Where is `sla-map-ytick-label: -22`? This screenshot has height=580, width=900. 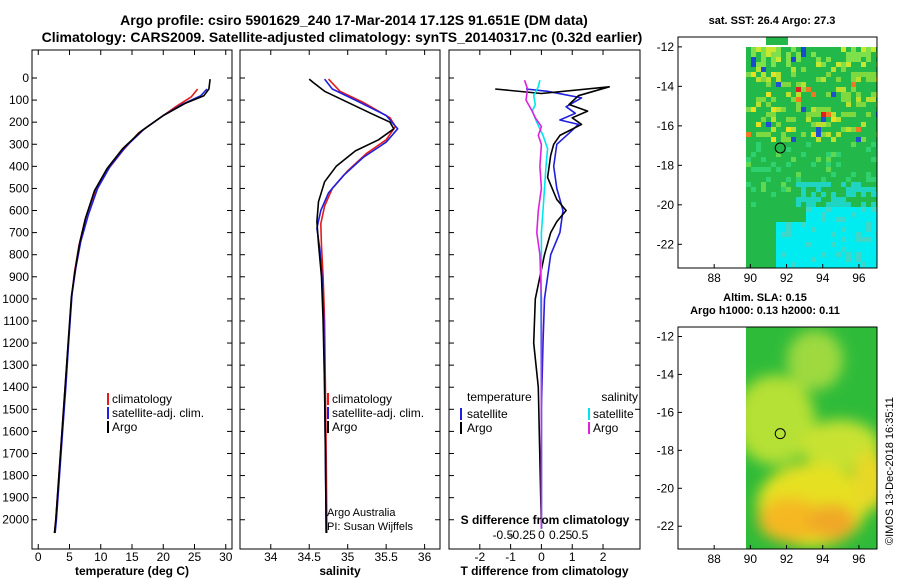 sla-map-ytick-label: -22 is located at coordinates (666, 526).